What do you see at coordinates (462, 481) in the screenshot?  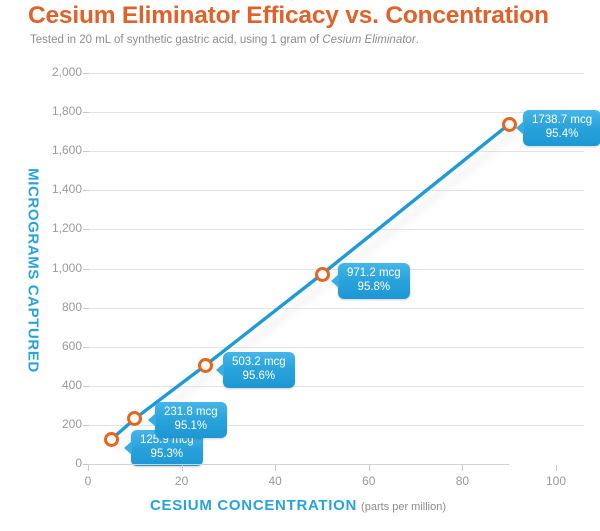 I see `x-axis-tick-label: 80` at bounding box center [462, 481].